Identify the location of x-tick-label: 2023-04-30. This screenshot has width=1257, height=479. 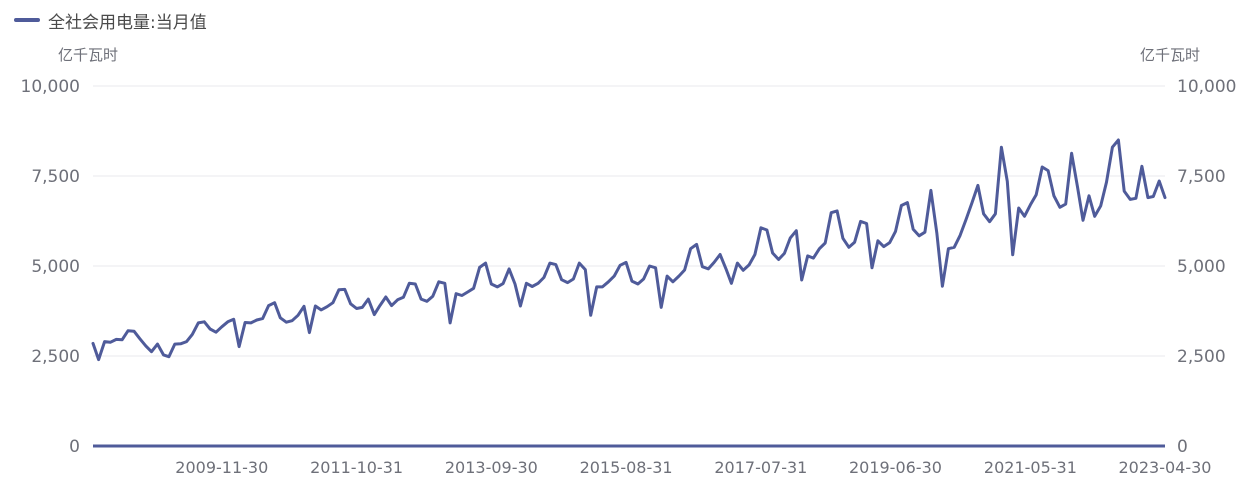
(1165, 467).